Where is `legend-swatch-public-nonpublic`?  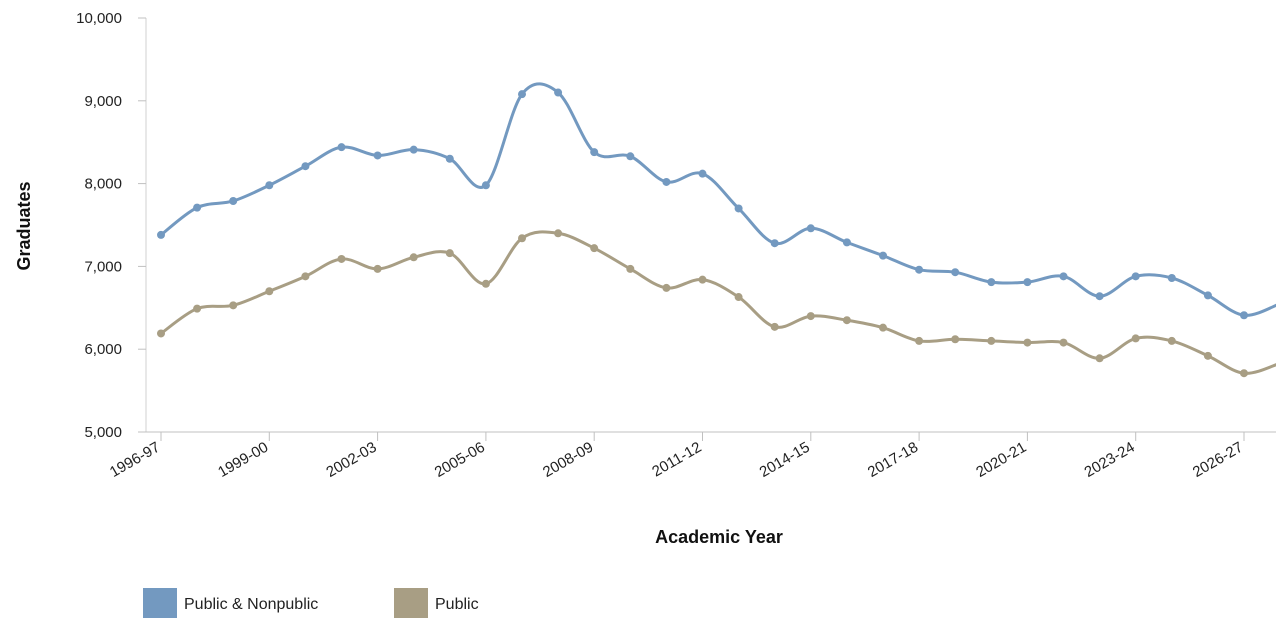
legend-swatch-public-nonpublic is located at coordinates (160, 603).